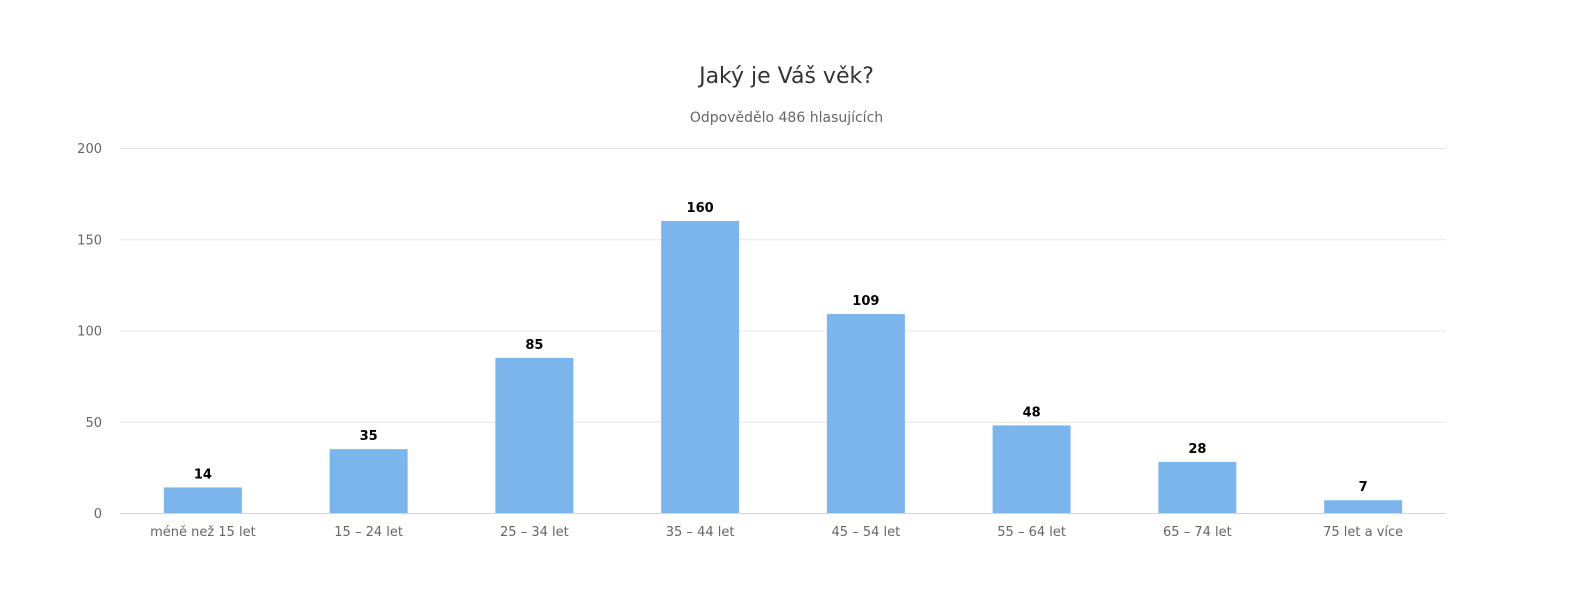  I want to click on x-tick-label: 75 let a více, so click(1363, 532).